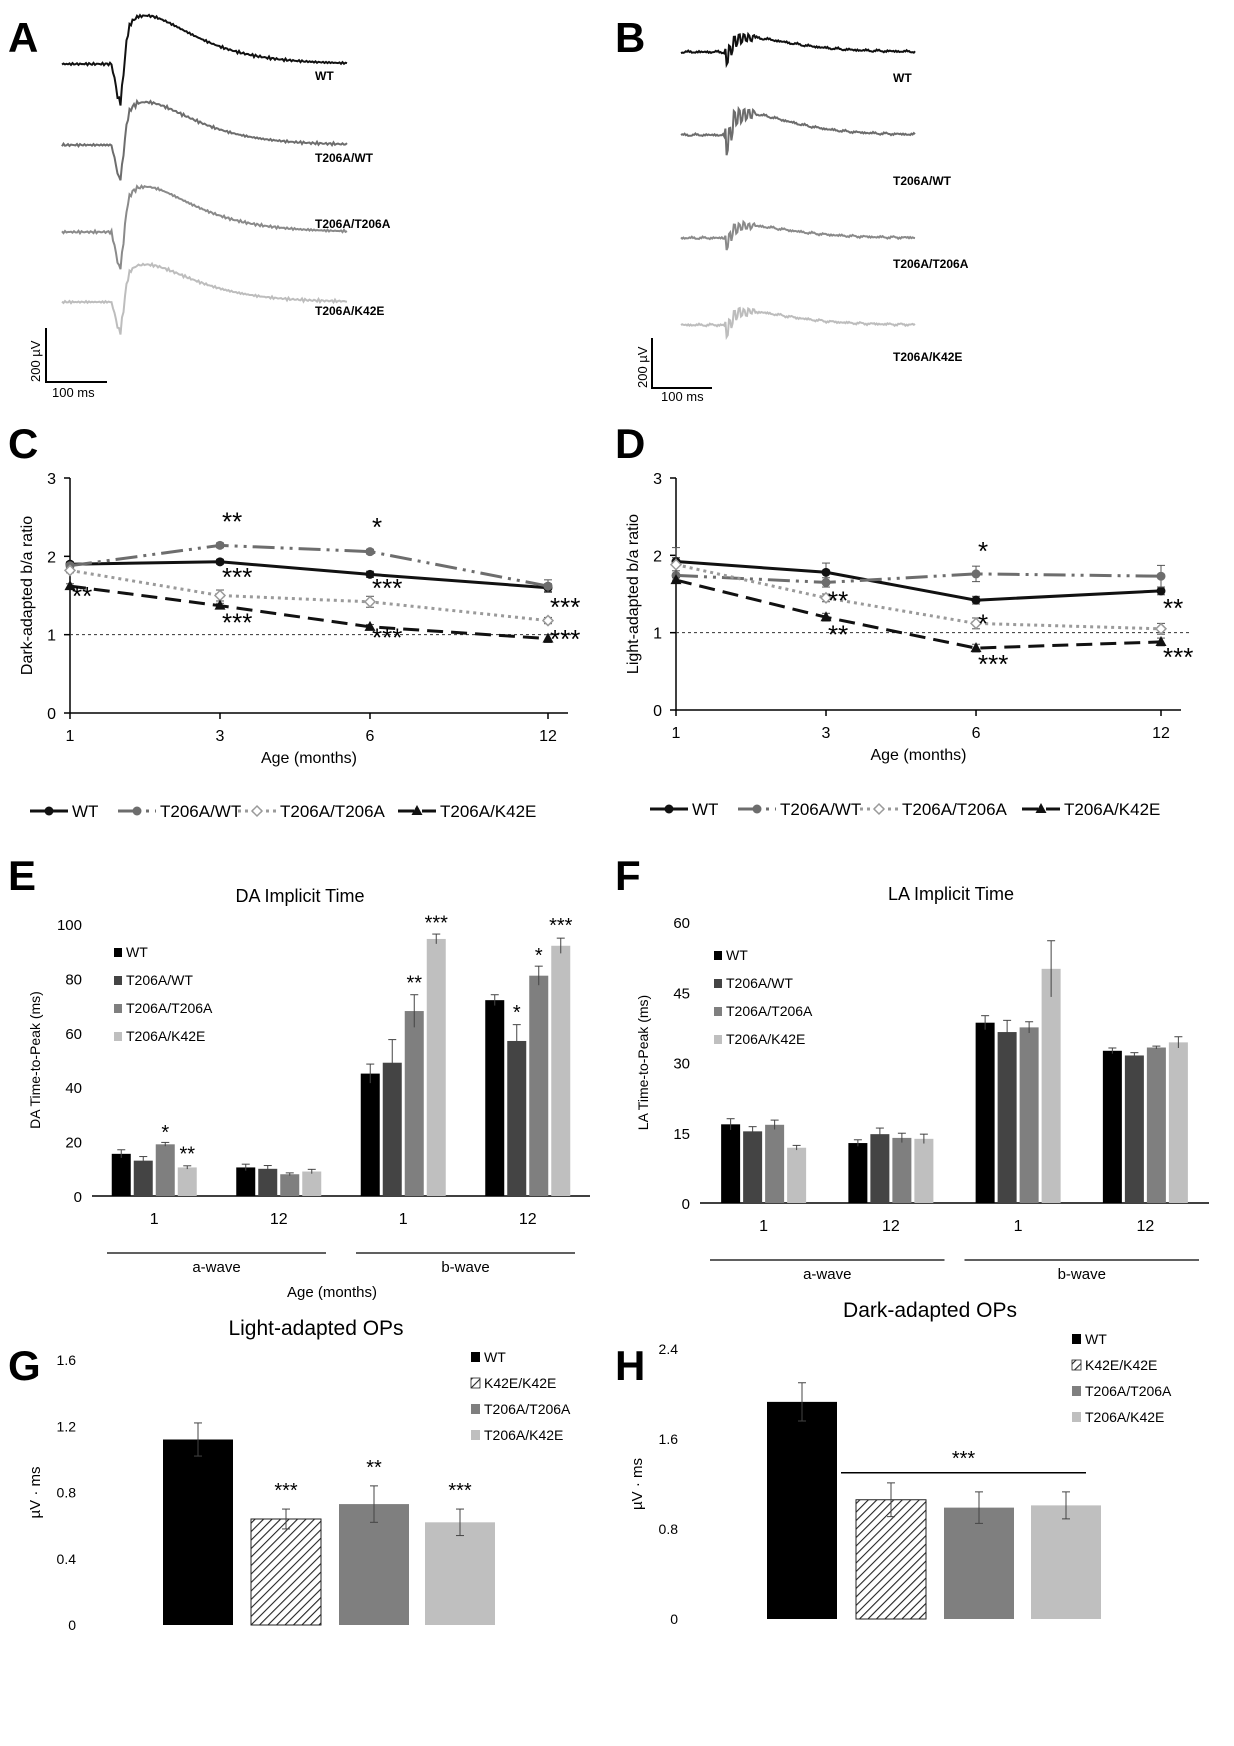 Image resolution: width=1234 pixels, height=1746 pixels. What do you see at coordinates (628, 875) in the screenshot?
I see `panel-label-f: F` at bounding box center [628, 875].